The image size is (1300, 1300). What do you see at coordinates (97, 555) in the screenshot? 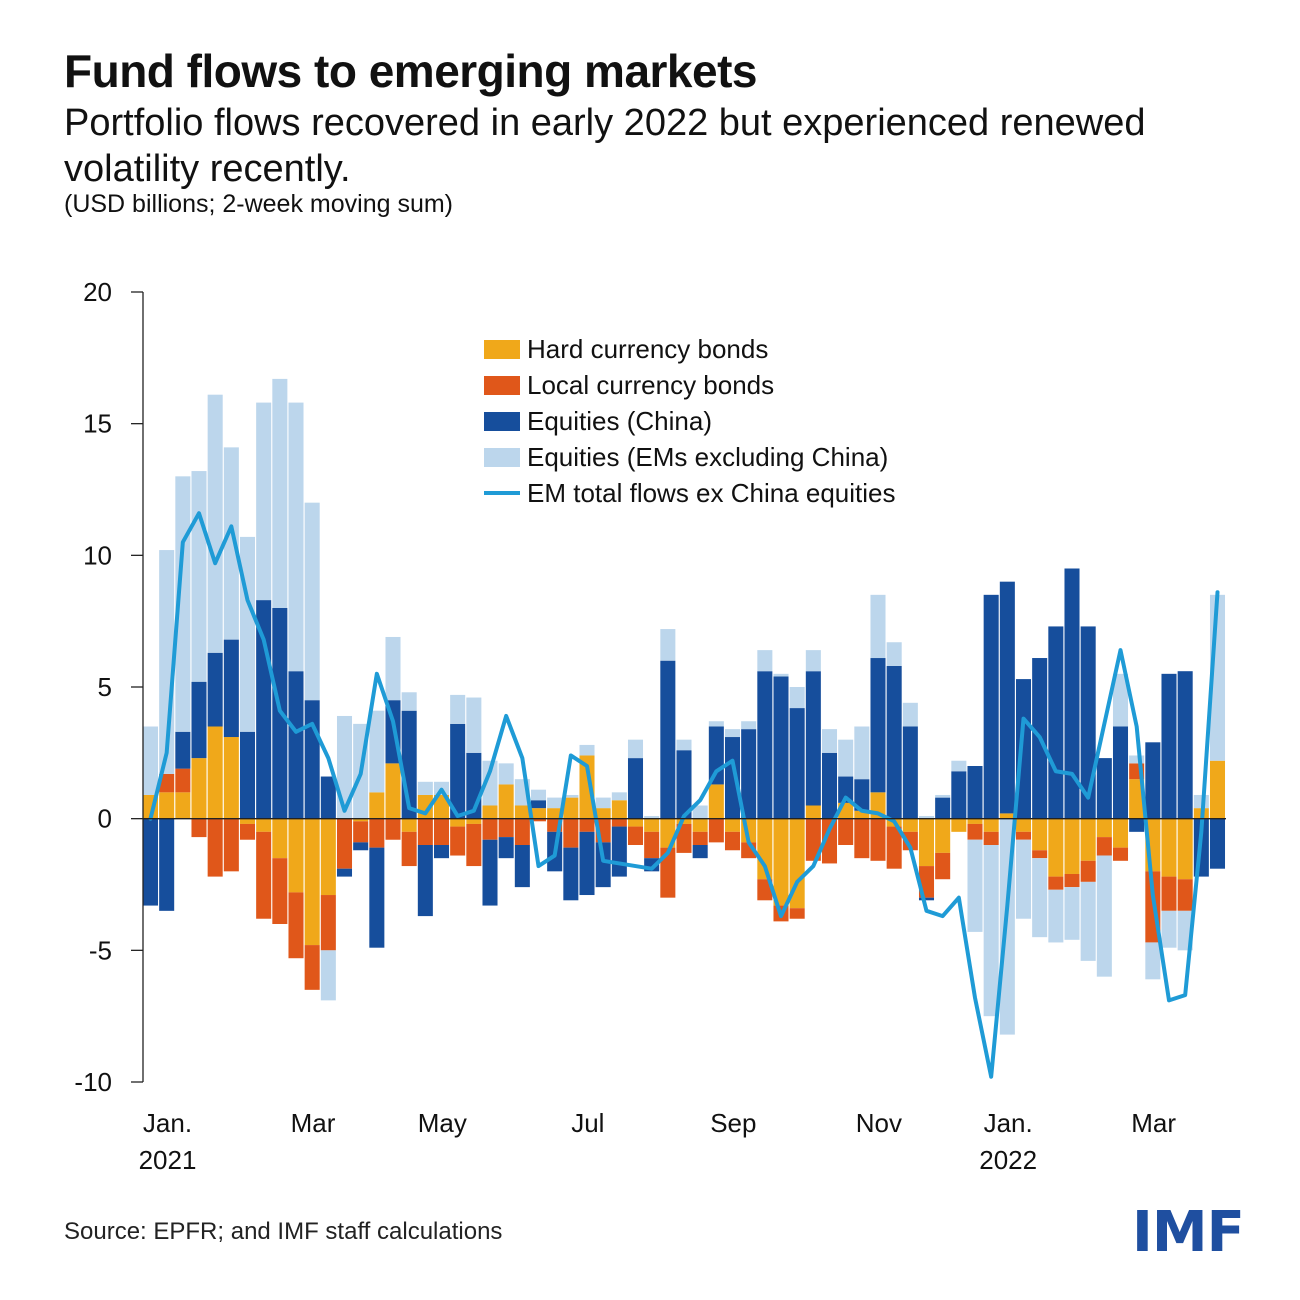
I see `y-tick-label: 10` at bounding box center [97, 555].